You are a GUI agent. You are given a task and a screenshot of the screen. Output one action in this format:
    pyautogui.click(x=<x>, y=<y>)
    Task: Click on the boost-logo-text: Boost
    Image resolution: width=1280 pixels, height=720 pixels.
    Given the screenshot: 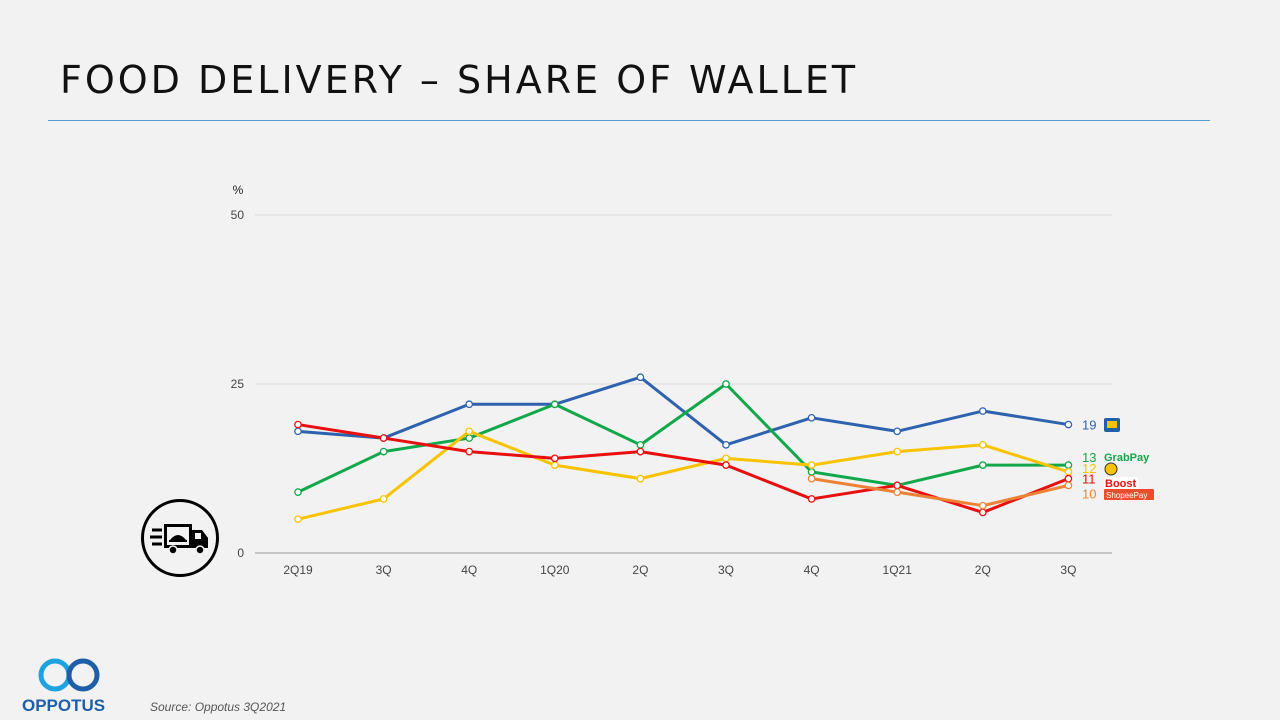 What is the action you would take?
    pyautogui.click(x=1121, y=484)
    